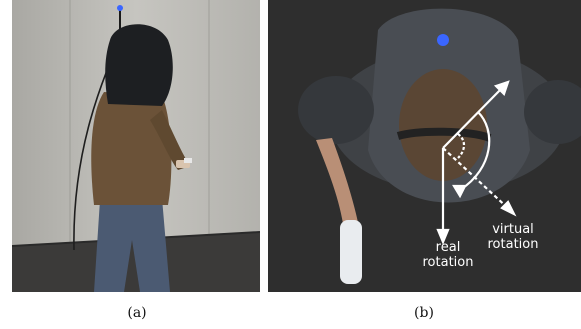 The image size is (581, 329). Describe the element at coordinates (444, 134) in the screenshot. I see `head-strap` at that location.